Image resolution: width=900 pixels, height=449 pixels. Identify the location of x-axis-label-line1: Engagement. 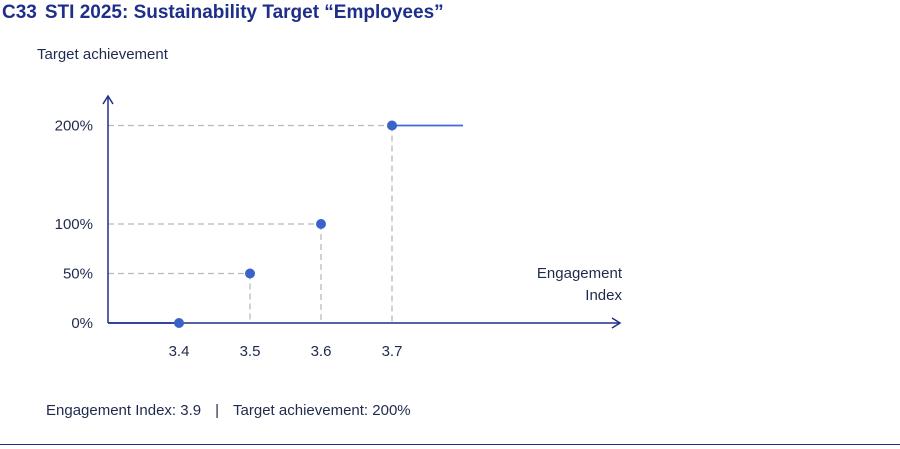
(580, 273).